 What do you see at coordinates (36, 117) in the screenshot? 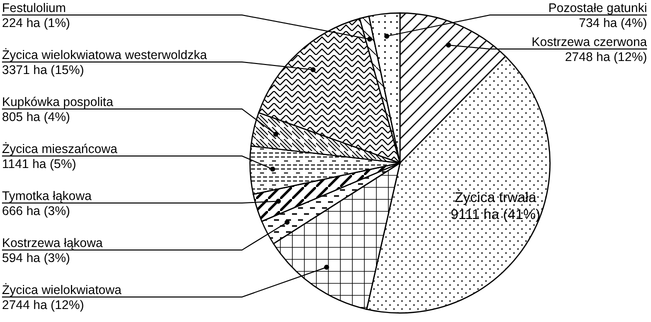
I see `data-label: 805 ha (4%)` at bounding box center [36, 117].